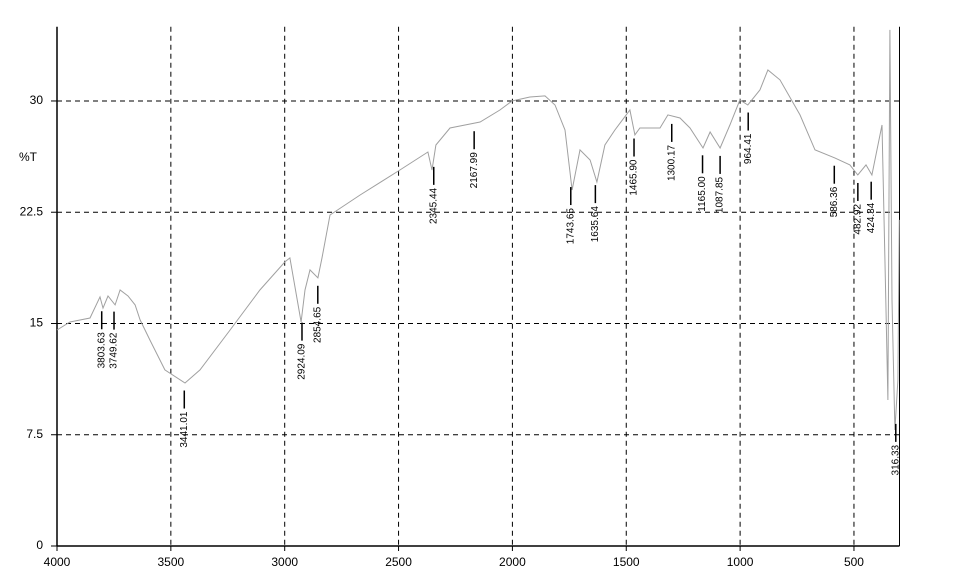  I want to click on y-tick-label: 30, so click(37, 100).